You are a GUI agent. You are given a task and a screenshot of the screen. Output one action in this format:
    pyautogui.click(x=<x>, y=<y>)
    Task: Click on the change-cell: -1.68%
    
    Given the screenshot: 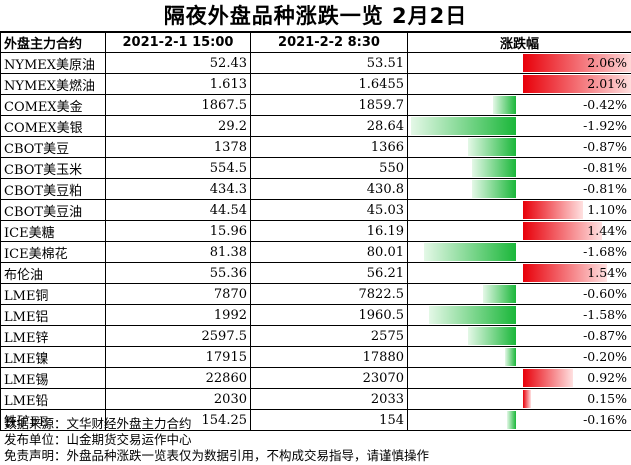 What is the action you would take?
    pyautogui.click(x=519, y=252)
    